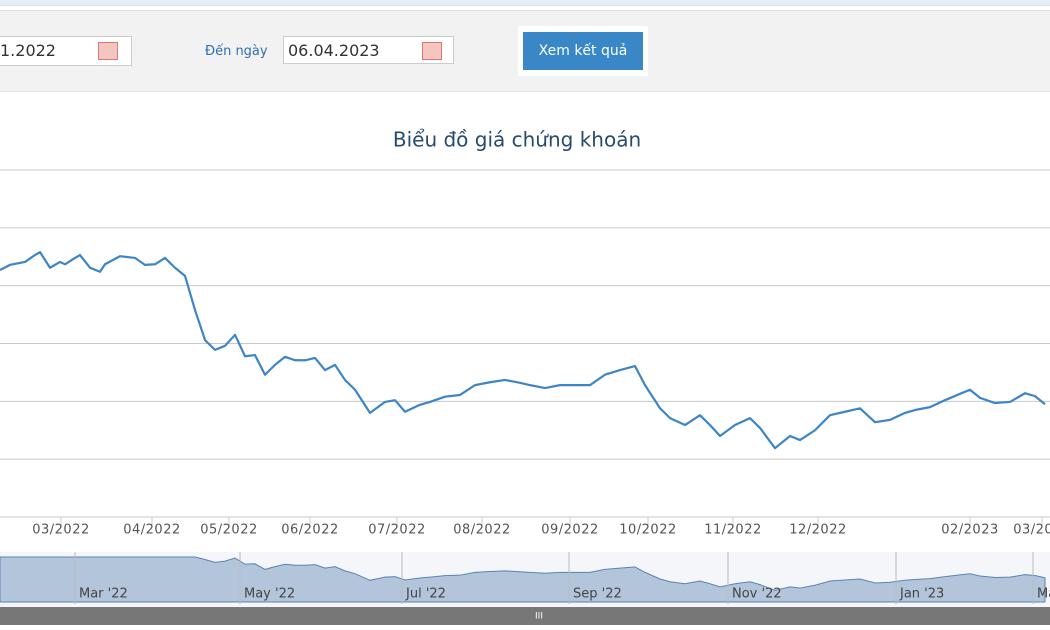 The image size is (1050, 630). What do you see at coordinates (648, 530) in the screenshot?
I see `x-tick-label: 10/2022` at bounding box center [648, 530].